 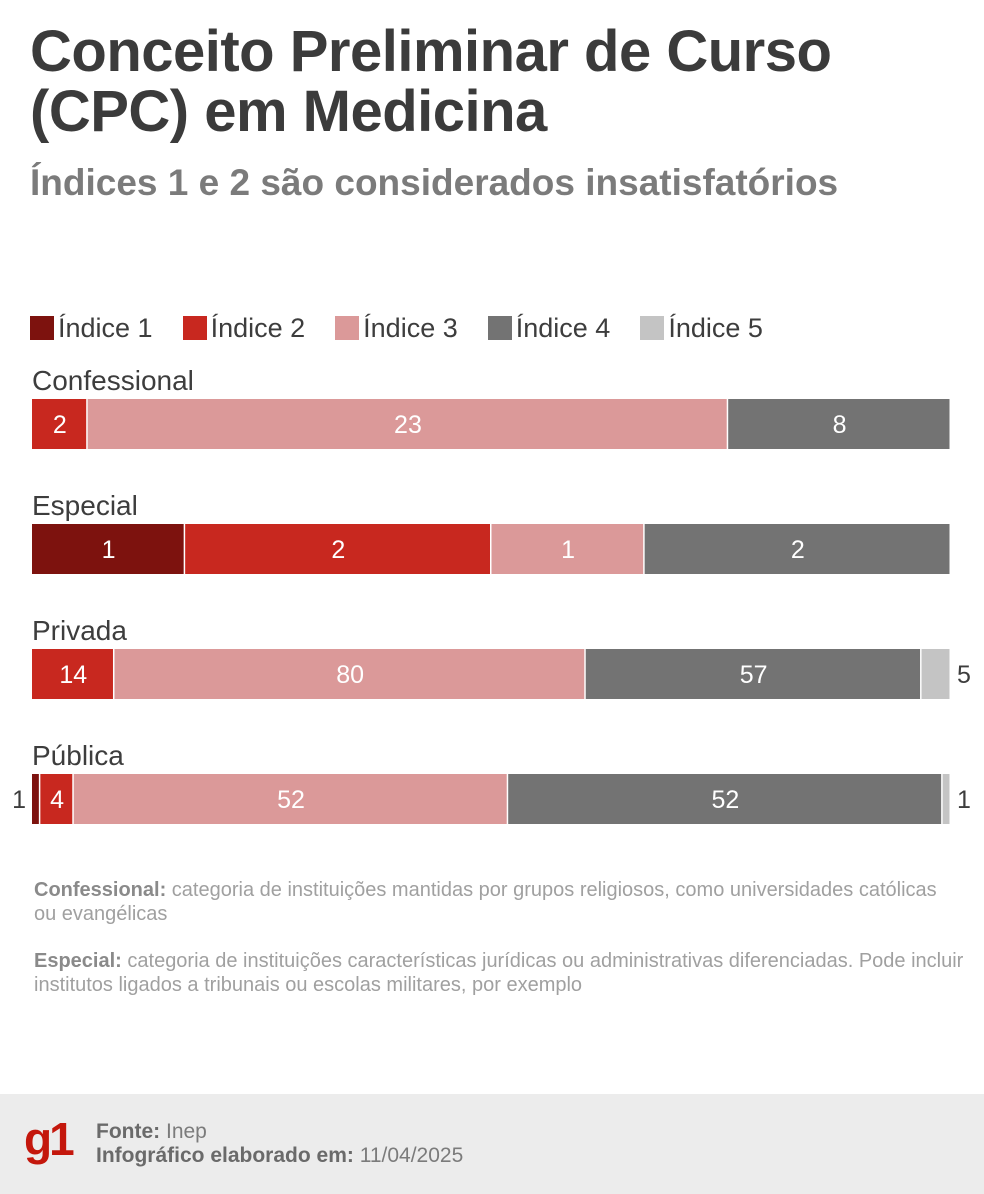 What do you see at coordinates (78, 755) in the screenshot?
I see `category-label: Pública` at bounding box center [78, 755].